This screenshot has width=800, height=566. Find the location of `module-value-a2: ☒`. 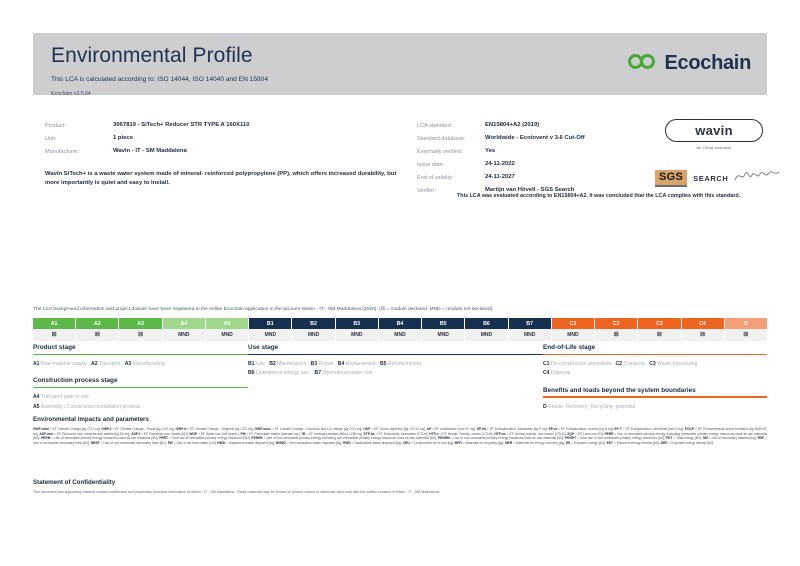

module-value-a2: ☒ is located at coordinates (98, 335).